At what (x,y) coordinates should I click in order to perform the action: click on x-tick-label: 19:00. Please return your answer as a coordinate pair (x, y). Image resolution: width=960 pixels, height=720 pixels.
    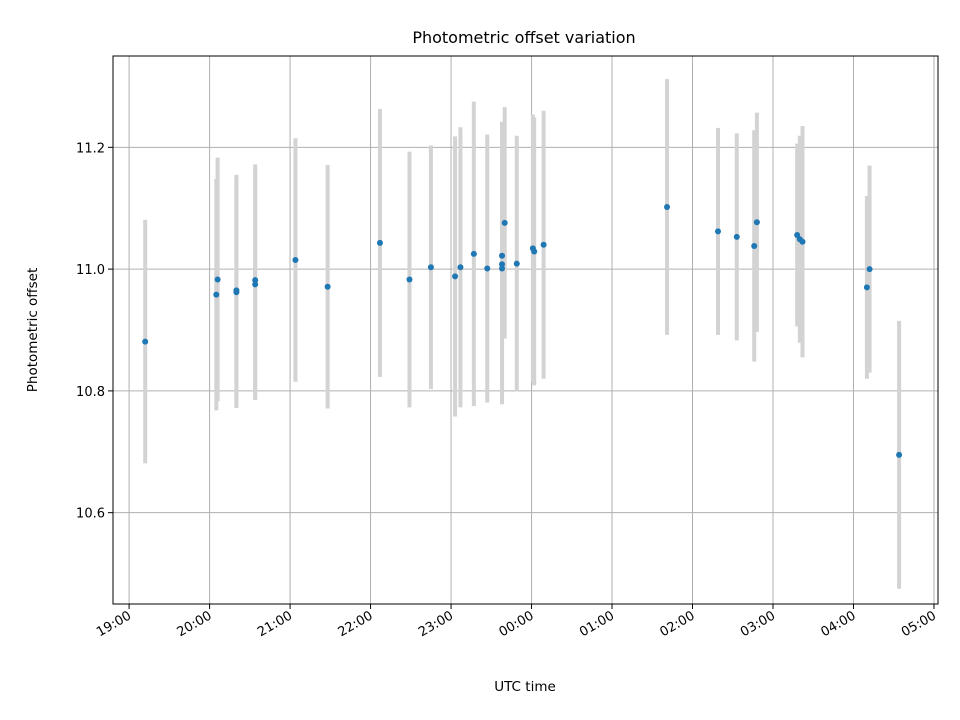
    Looking at the image, I should click on (114, 624).